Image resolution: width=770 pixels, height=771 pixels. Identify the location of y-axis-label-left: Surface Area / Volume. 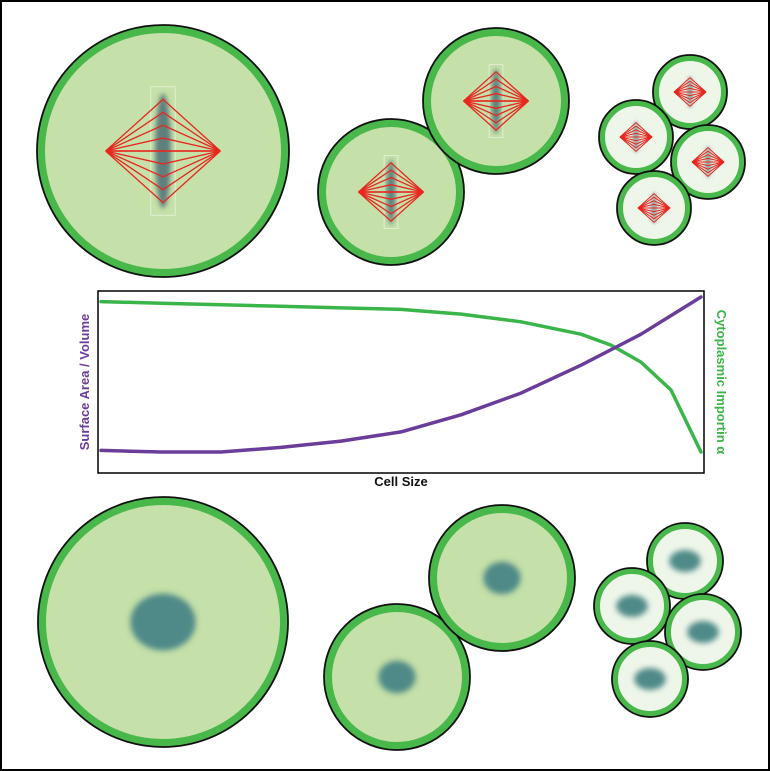
(84, 382).